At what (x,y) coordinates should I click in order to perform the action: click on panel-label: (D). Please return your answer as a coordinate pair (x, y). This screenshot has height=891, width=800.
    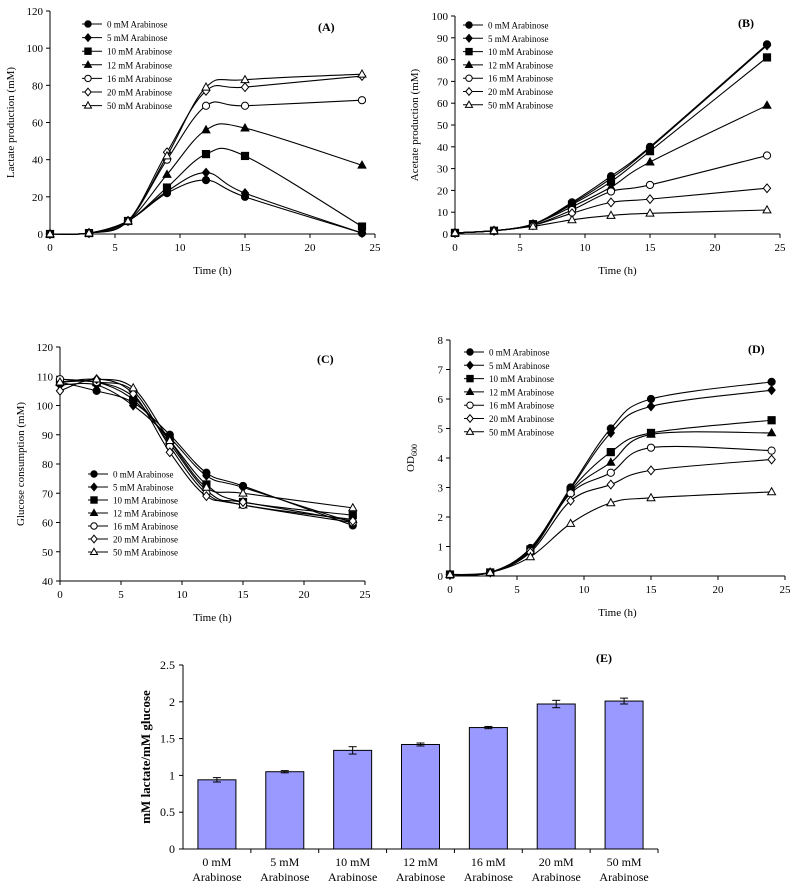
    Looking at the image, I should click on (756, 349).